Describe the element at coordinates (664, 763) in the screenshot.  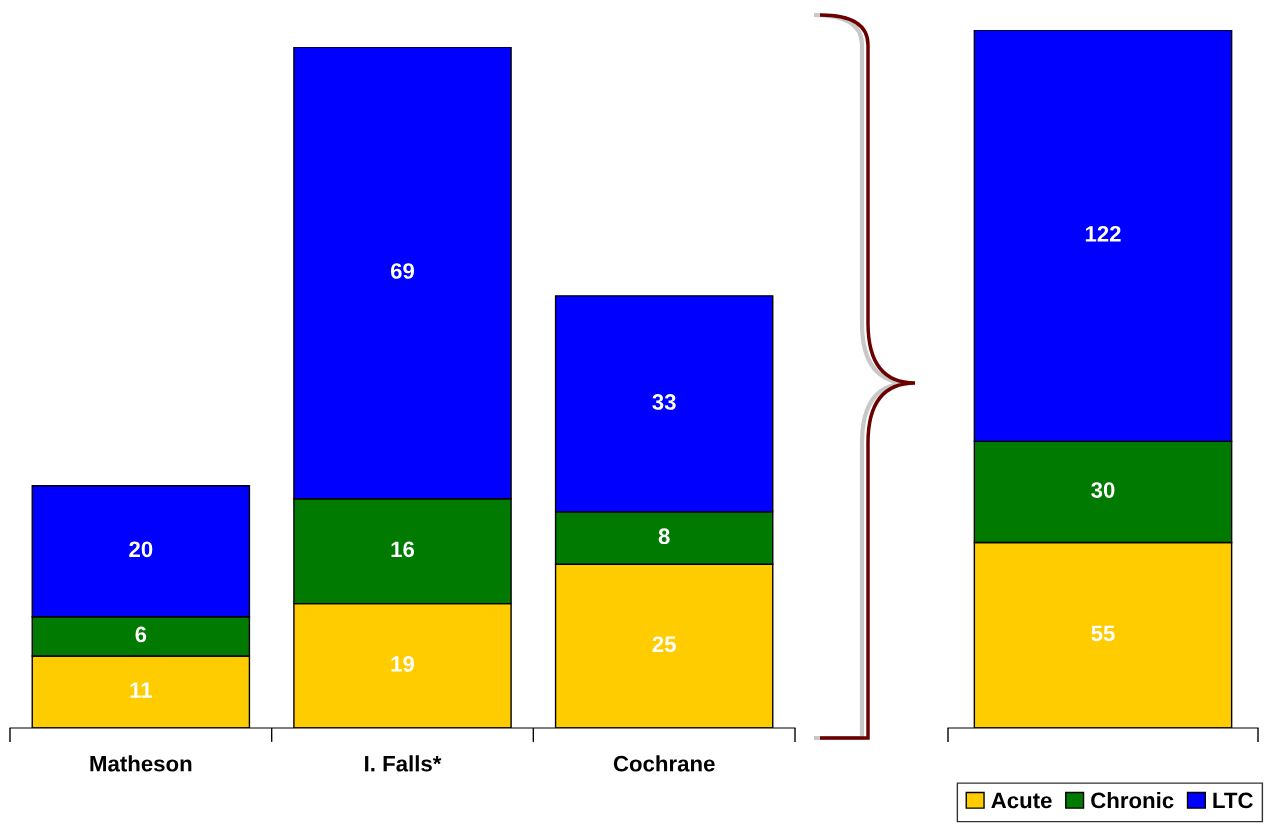
I see `x-tick-label: Cochrane` at that location.